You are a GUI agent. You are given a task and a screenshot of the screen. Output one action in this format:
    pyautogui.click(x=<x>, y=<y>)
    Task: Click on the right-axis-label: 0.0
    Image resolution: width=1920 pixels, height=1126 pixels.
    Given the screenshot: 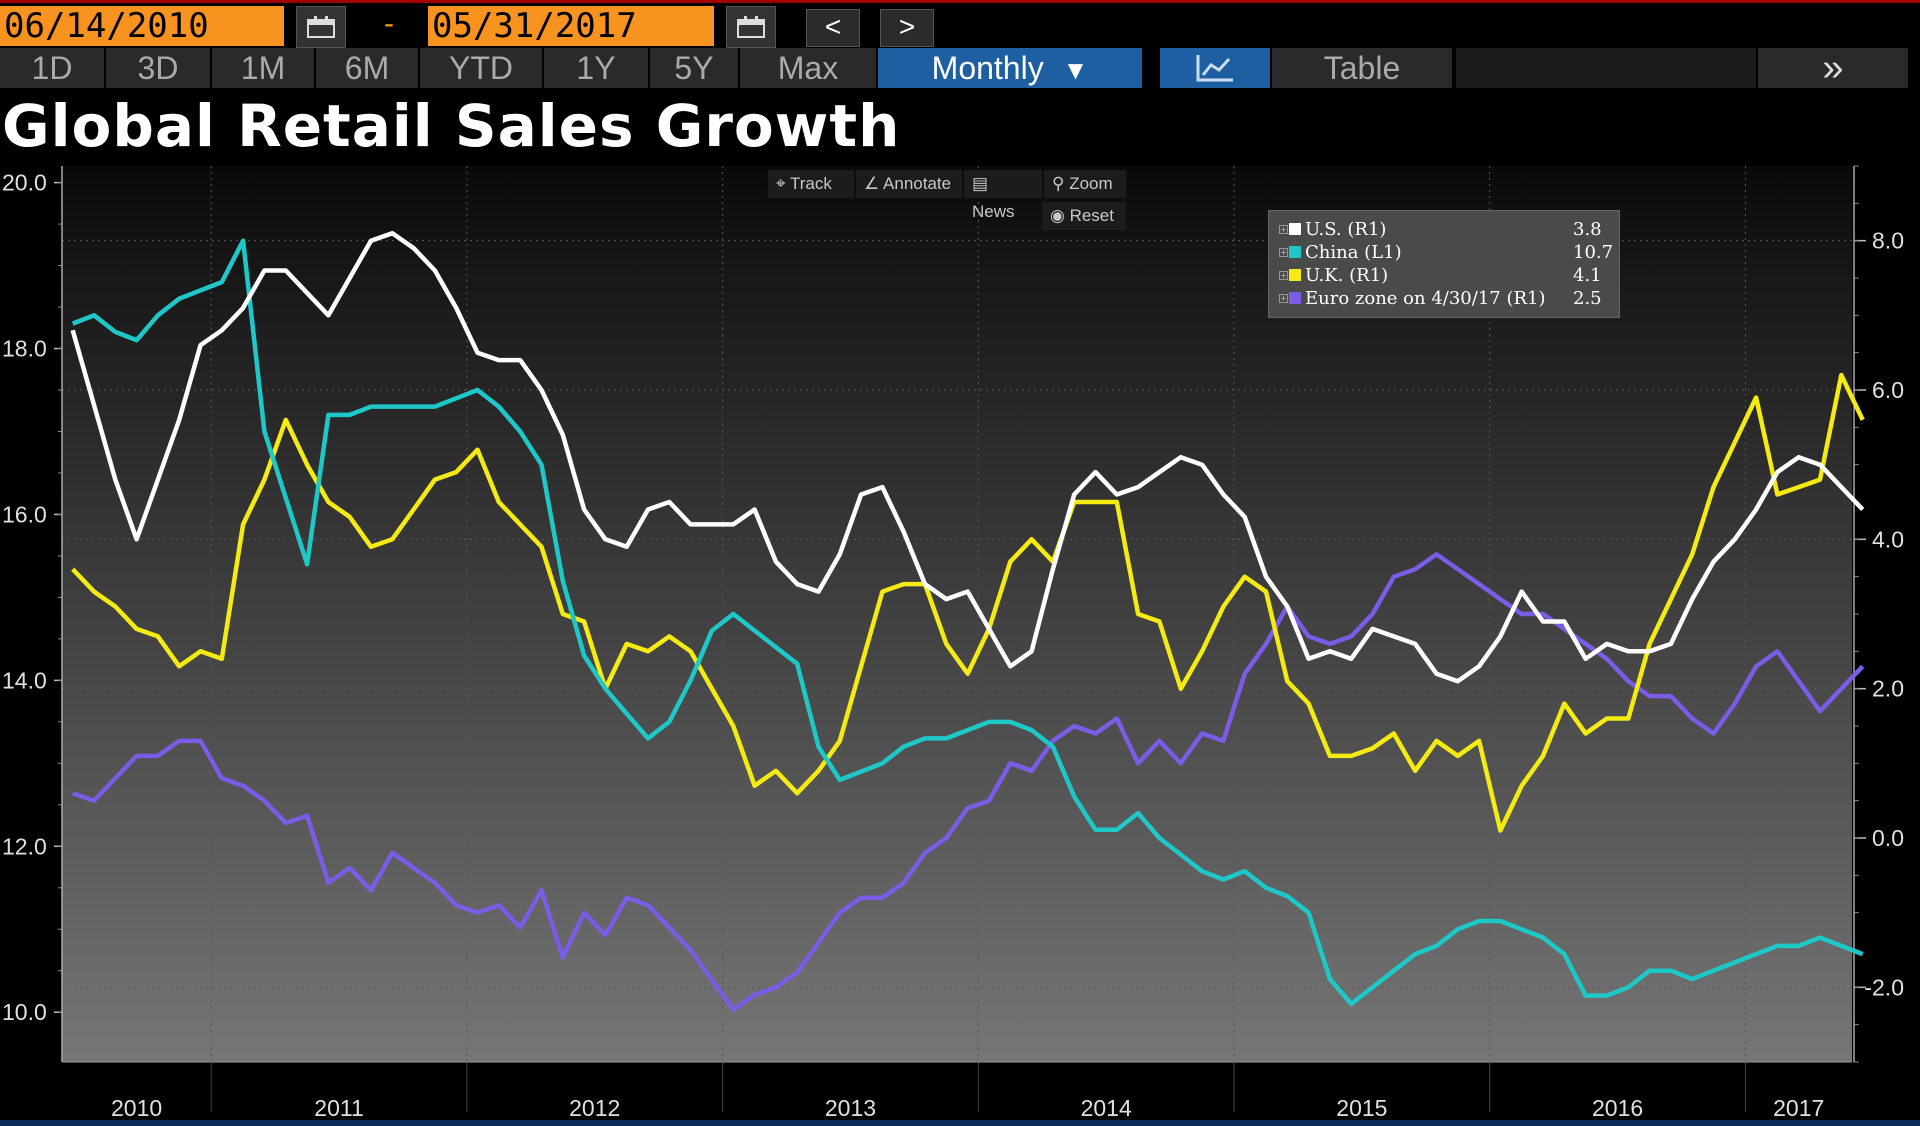 What is the action you would take?
    pyautogui.click(x=1888, y=838)
    